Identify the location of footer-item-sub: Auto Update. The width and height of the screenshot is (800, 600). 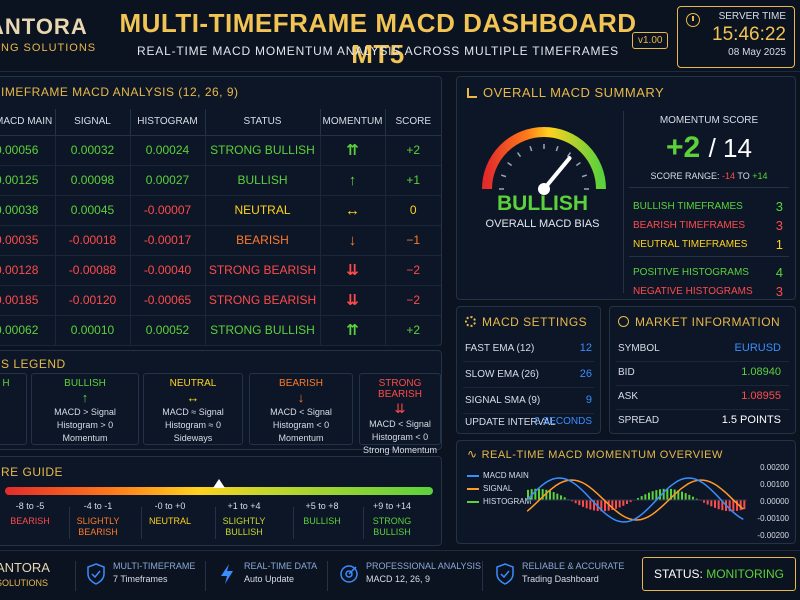
(269, 579).